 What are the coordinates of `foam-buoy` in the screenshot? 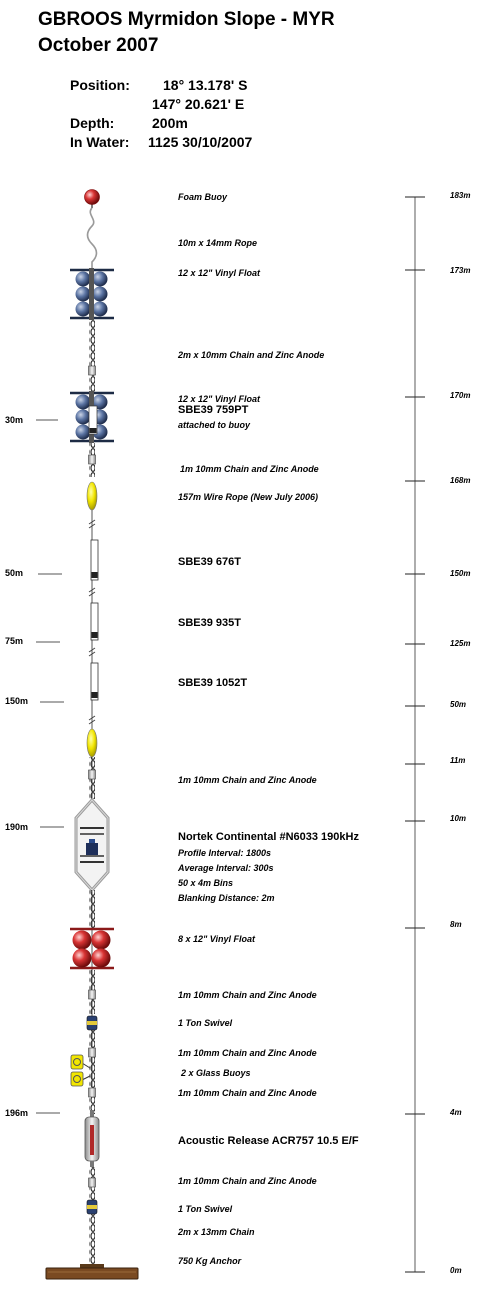 It's located at (92, 198).